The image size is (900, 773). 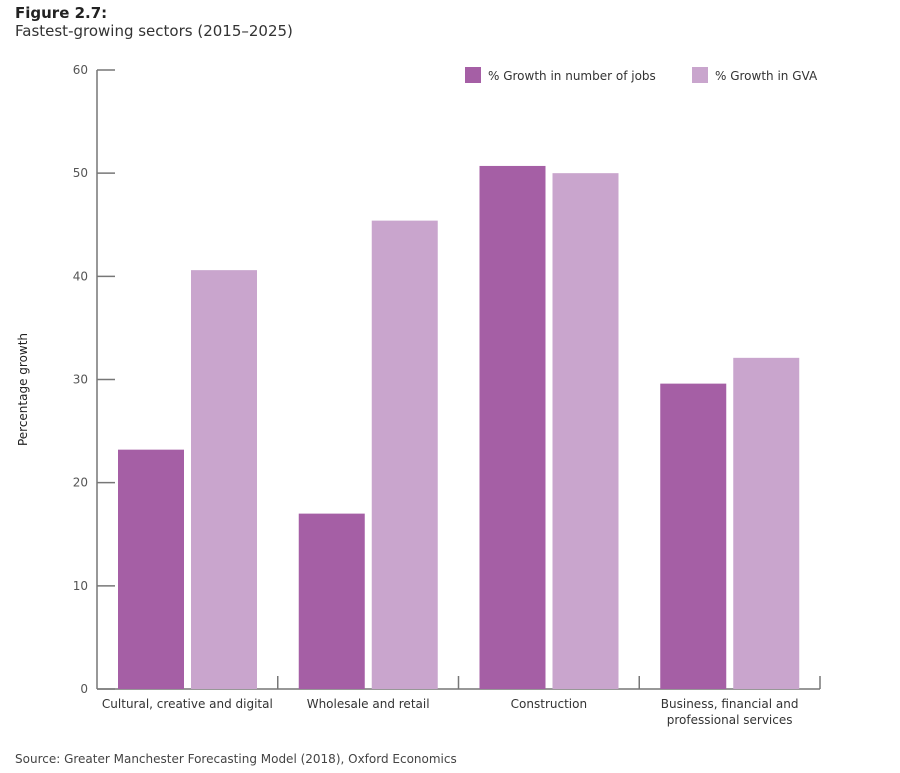 What do you see at coordinates (730, 720) in the screenshot?
I see `x-tick-label: professional services` at bounding box center [730, 720].